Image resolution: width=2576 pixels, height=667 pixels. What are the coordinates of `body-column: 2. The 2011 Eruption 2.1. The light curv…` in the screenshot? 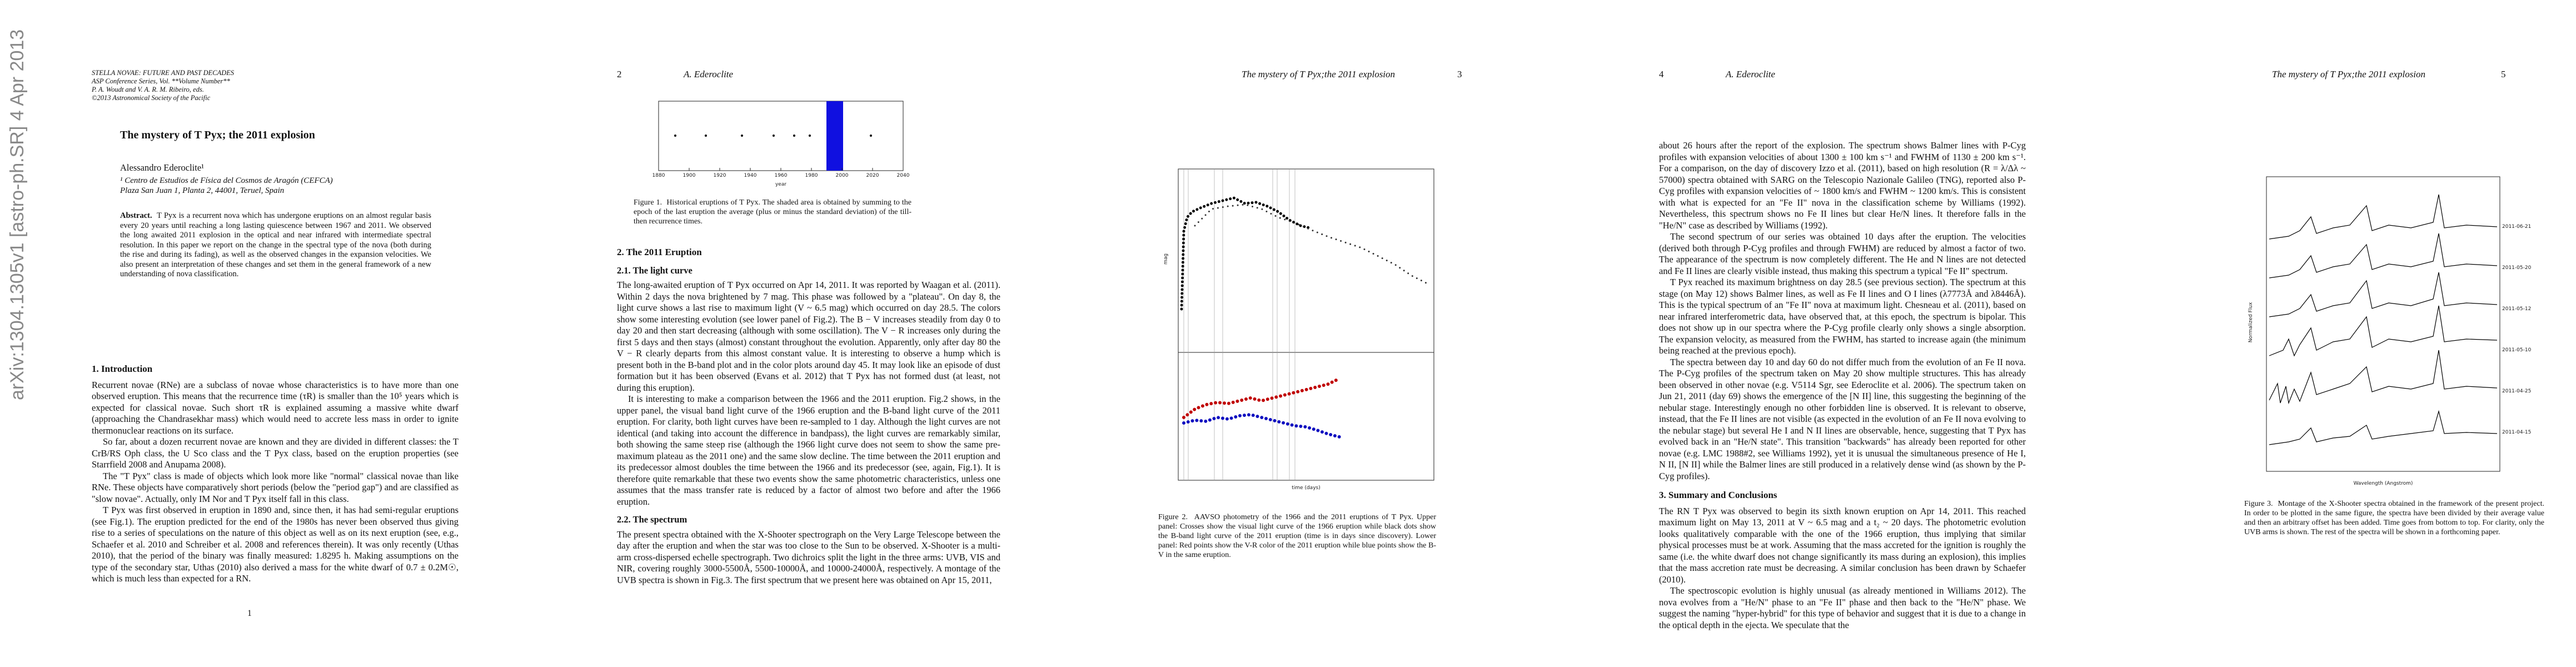 It's located at (808, 412).